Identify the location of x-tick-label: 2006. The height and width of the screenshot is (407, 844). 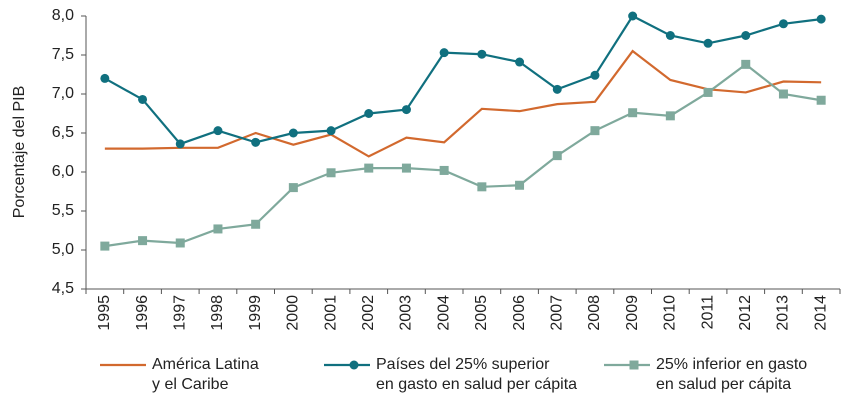
(519, 313).